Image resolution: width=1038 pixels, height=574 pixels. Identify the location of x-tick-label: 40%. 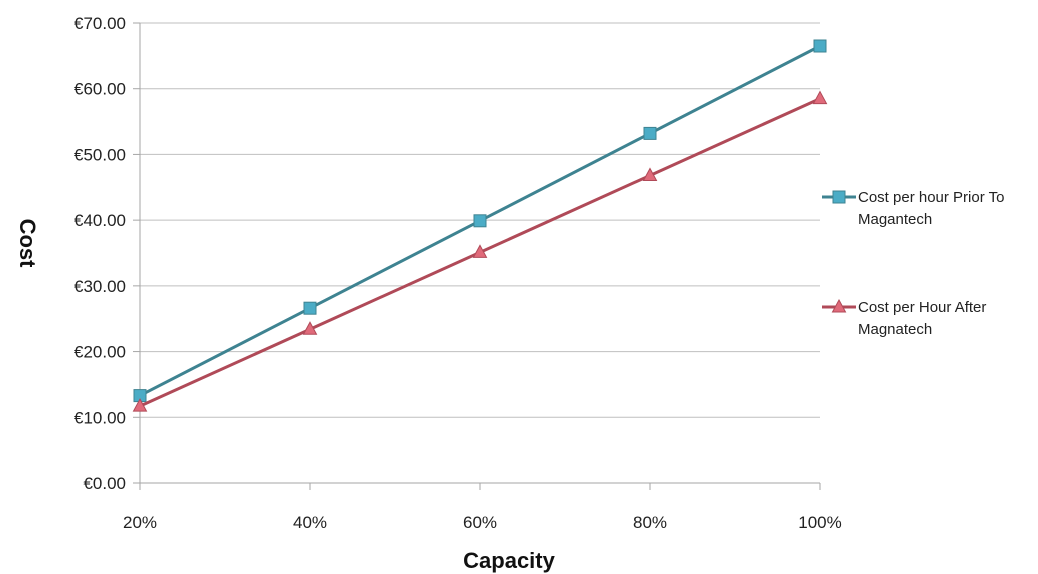
(310, 522).